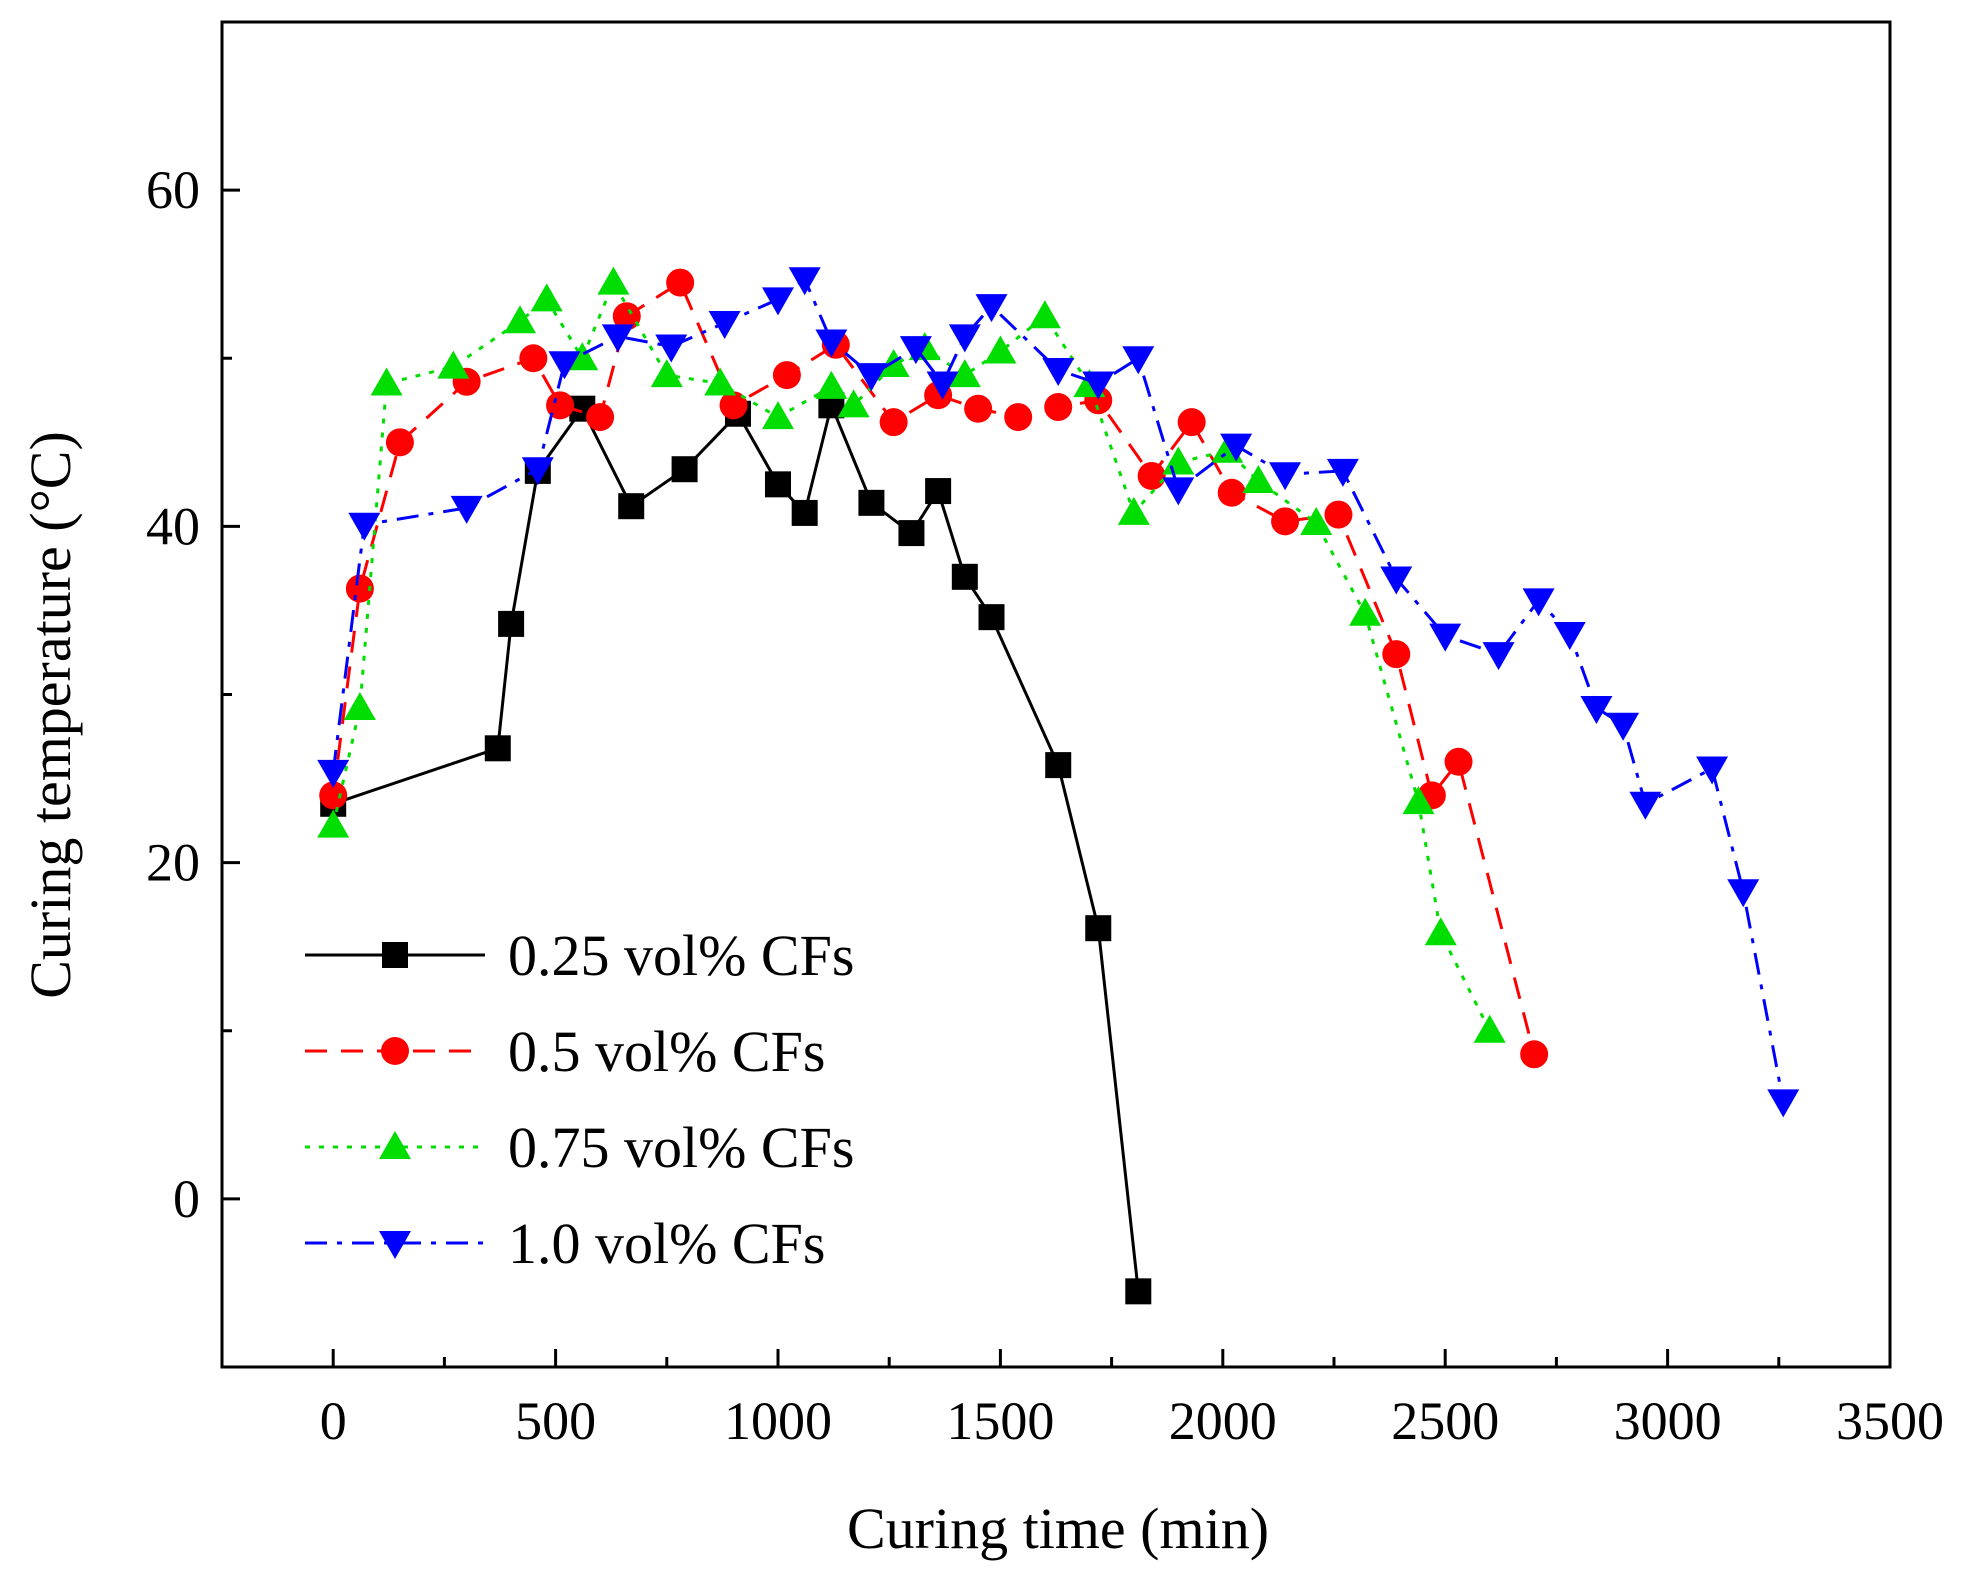 Image resolution: width=1973 pixels, height=1574 pixels. I want to click on legend-item: 1.0 vol% CFs, so click(565, 1243).